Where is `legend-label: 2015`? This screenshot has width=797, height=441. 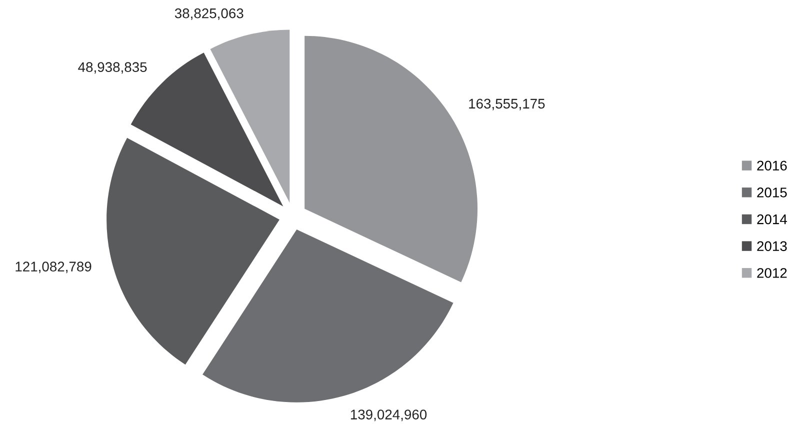
legend-label: 2015 is located at coordinates (772, 193).